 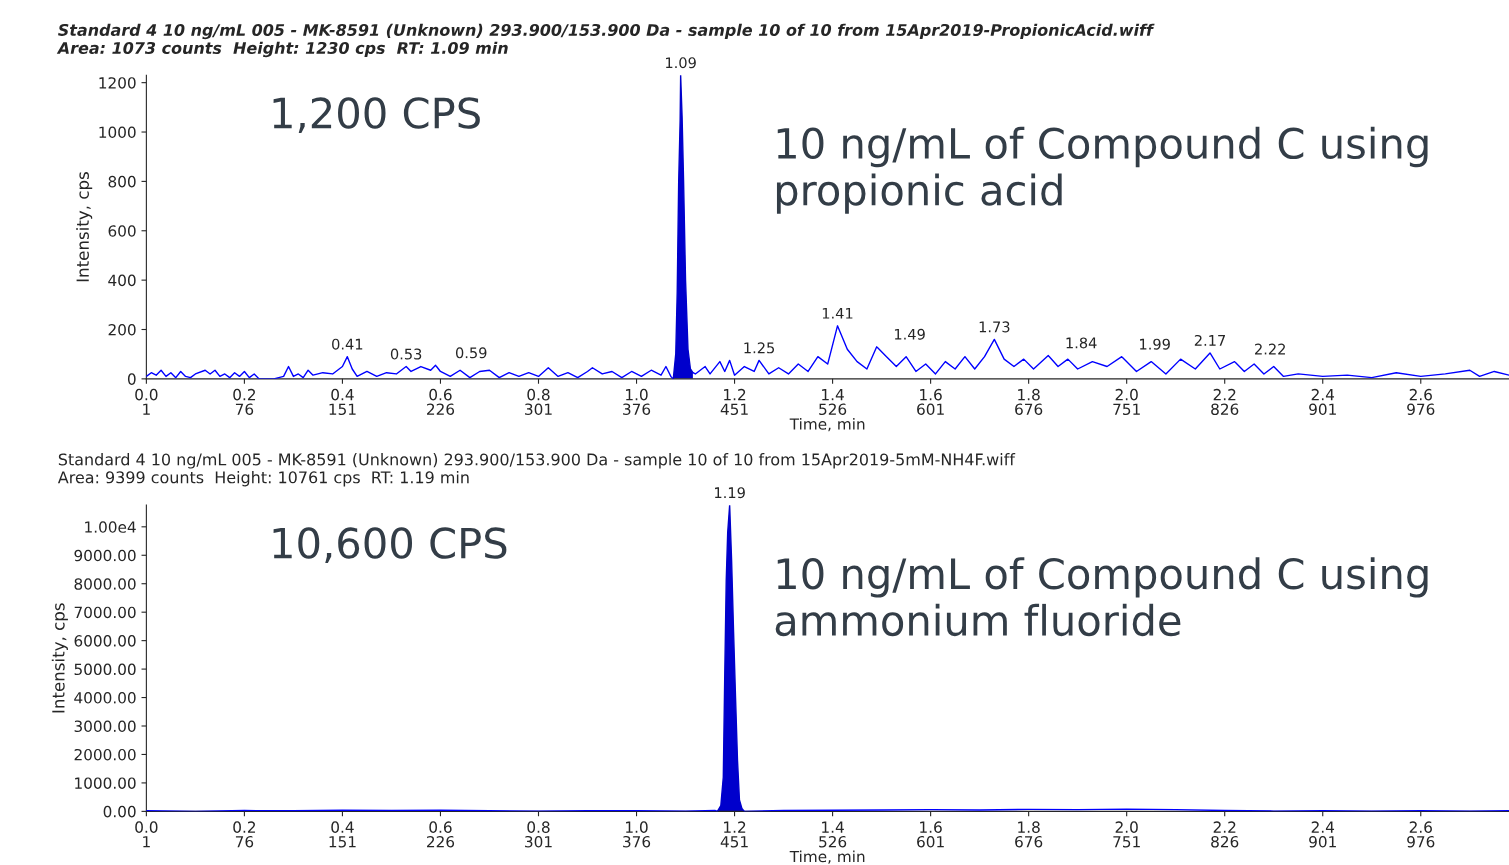 I want to click on annotation: 0.41, so click(x=347, y=344).